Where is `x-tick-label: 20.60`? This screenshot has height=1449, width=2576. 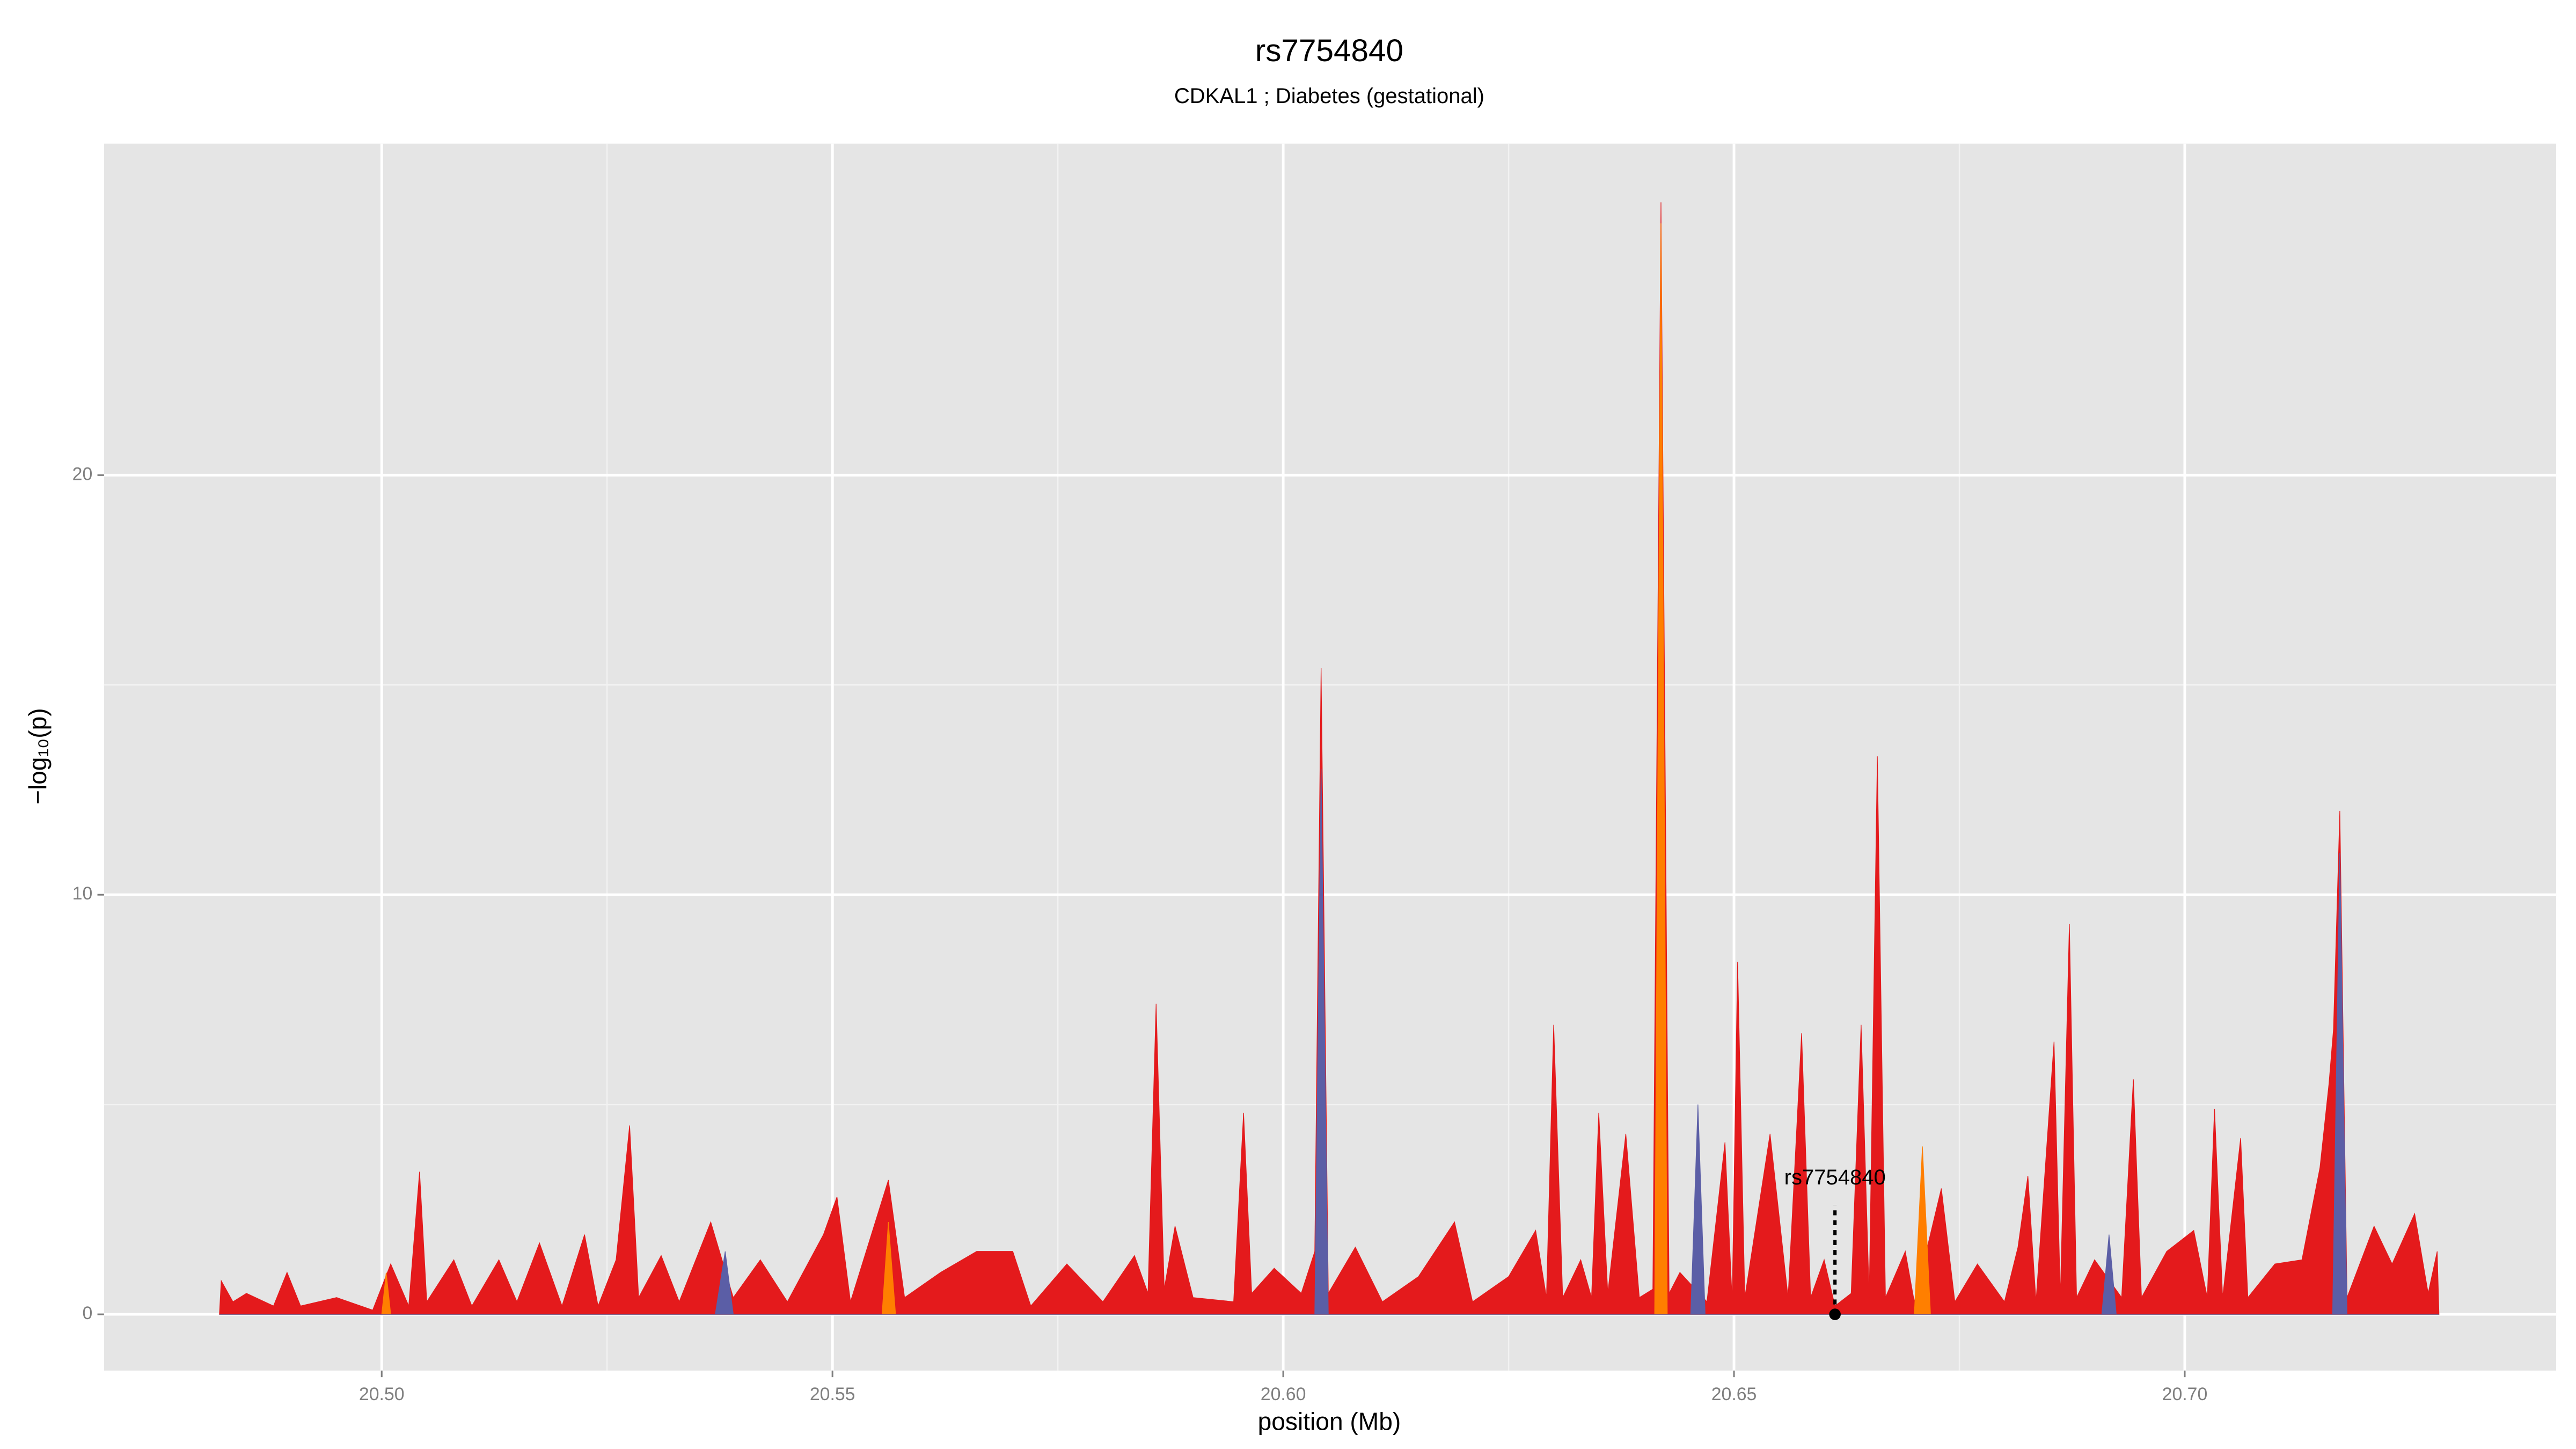
x-tick-label: 20.60 is located at coordinates (1283, 1394).